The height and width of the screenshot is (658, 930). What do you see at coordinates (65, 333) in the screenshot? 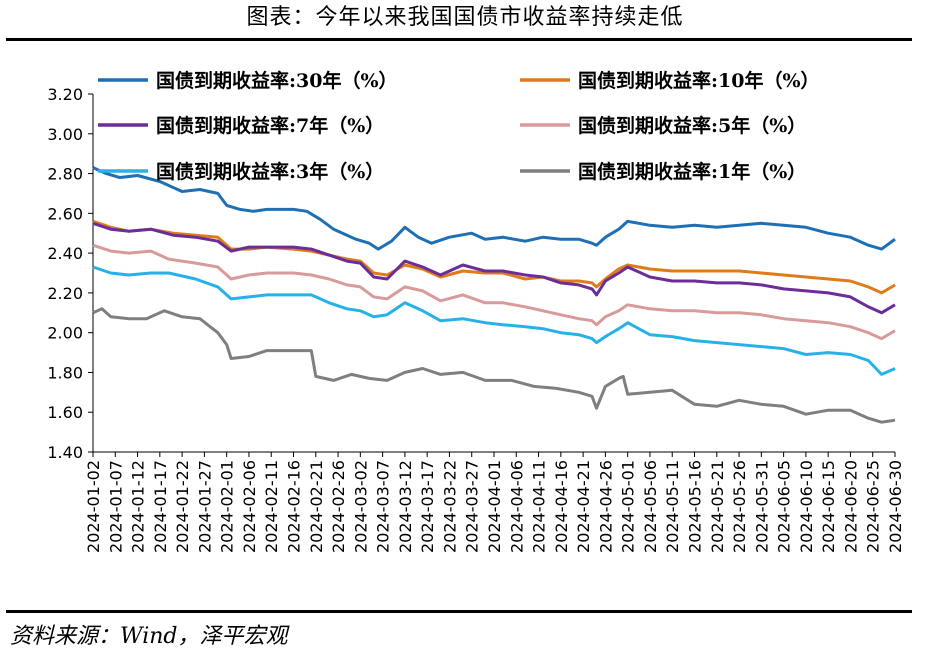
I see `y-tick-label: 2.00` at bounding box center [65, 333].